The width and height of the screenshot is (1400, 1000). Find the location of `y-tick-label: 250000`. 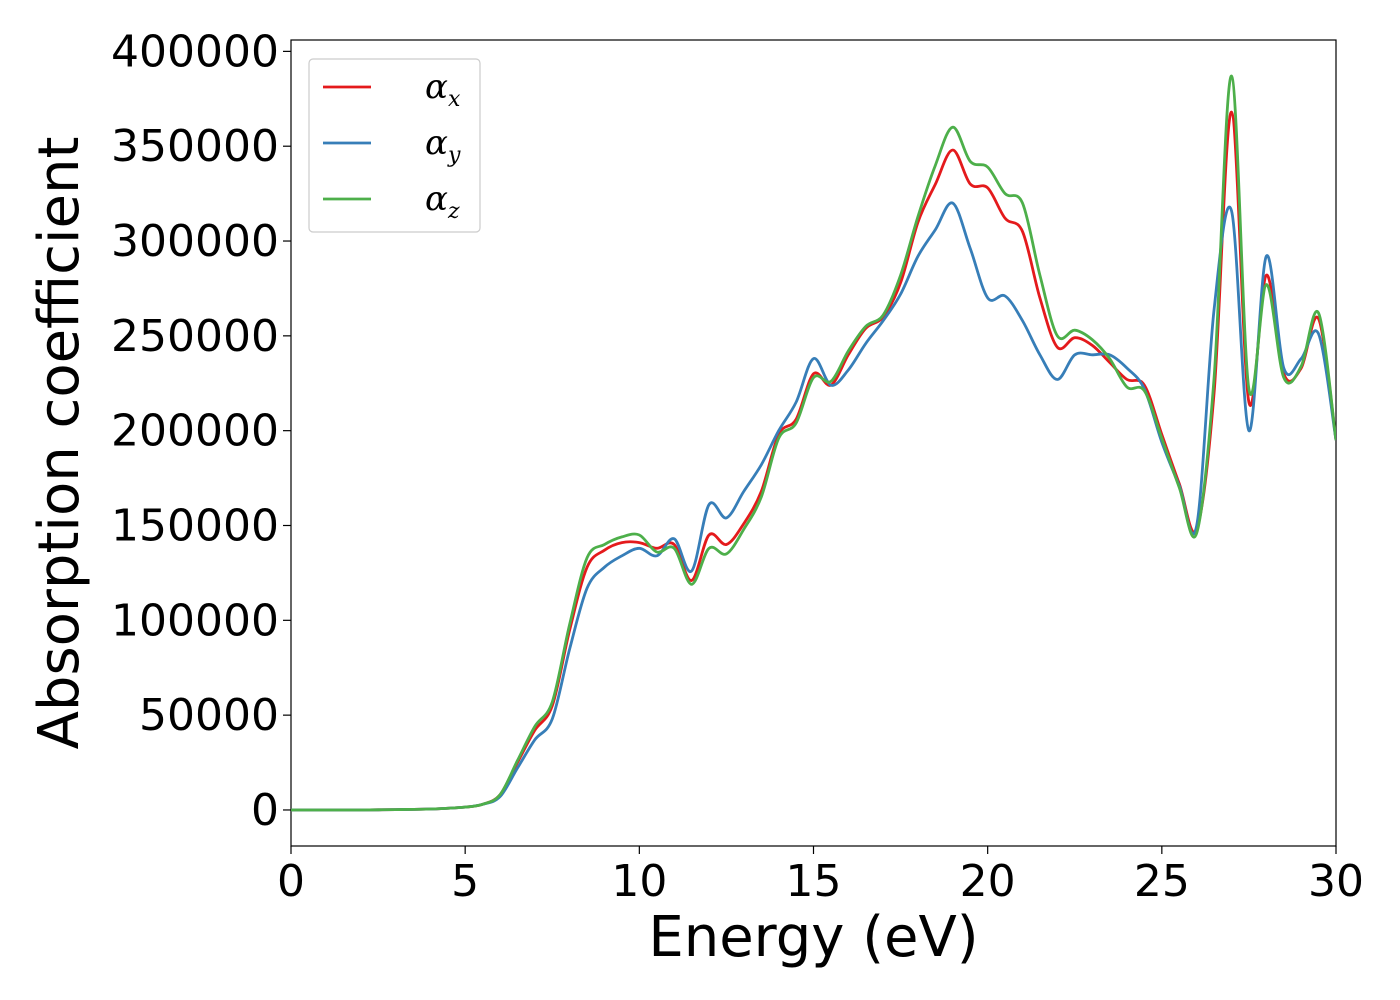

y-tick-label: 250000 is located at coordinates (195, 336).